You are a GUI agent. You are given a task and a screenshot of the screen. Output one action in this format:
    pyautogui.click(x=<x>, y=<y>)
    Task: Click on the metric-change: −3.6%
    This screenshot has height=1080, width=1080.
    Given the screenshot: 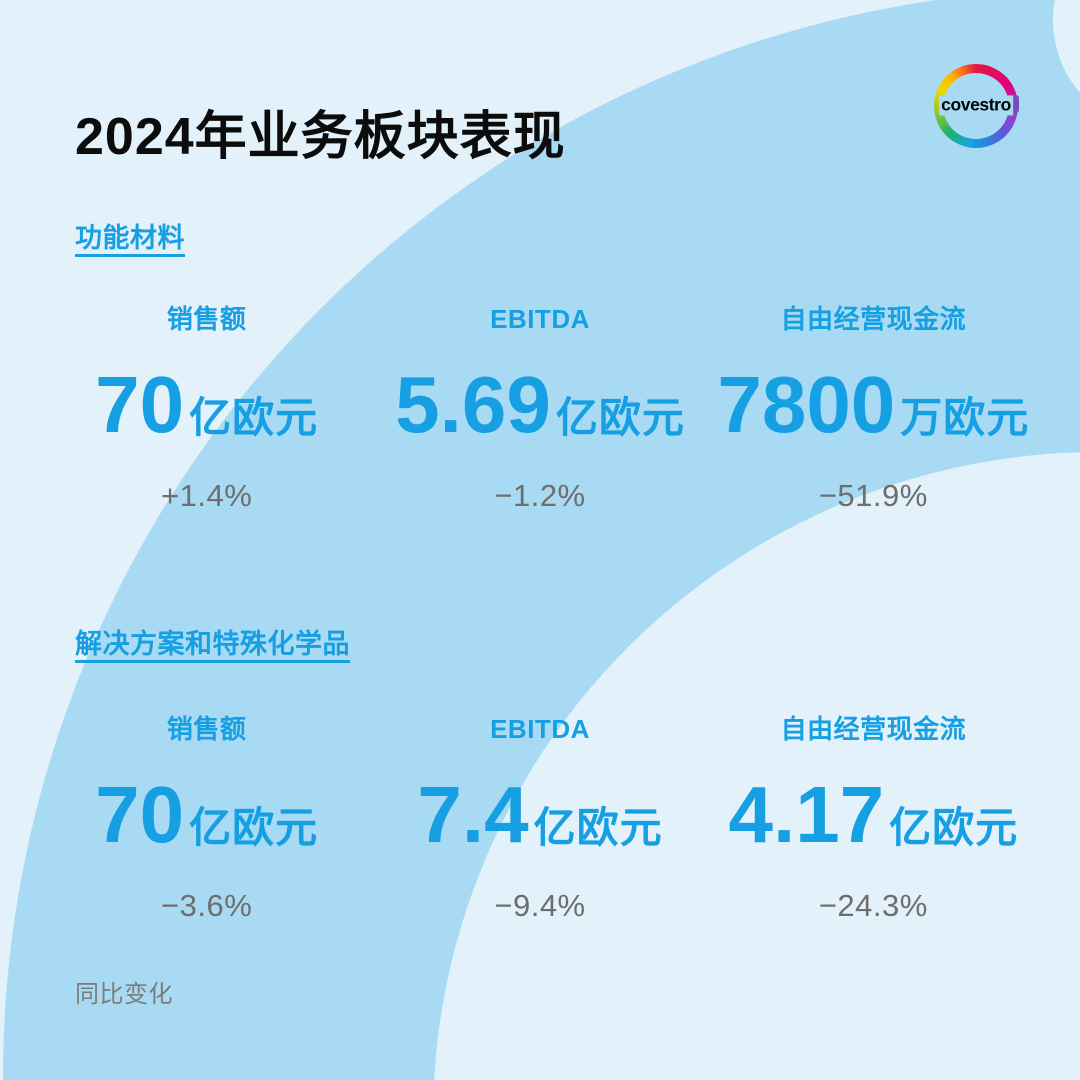 What is the action you would take?
    pyautogui.click(x=207, y=906)
    